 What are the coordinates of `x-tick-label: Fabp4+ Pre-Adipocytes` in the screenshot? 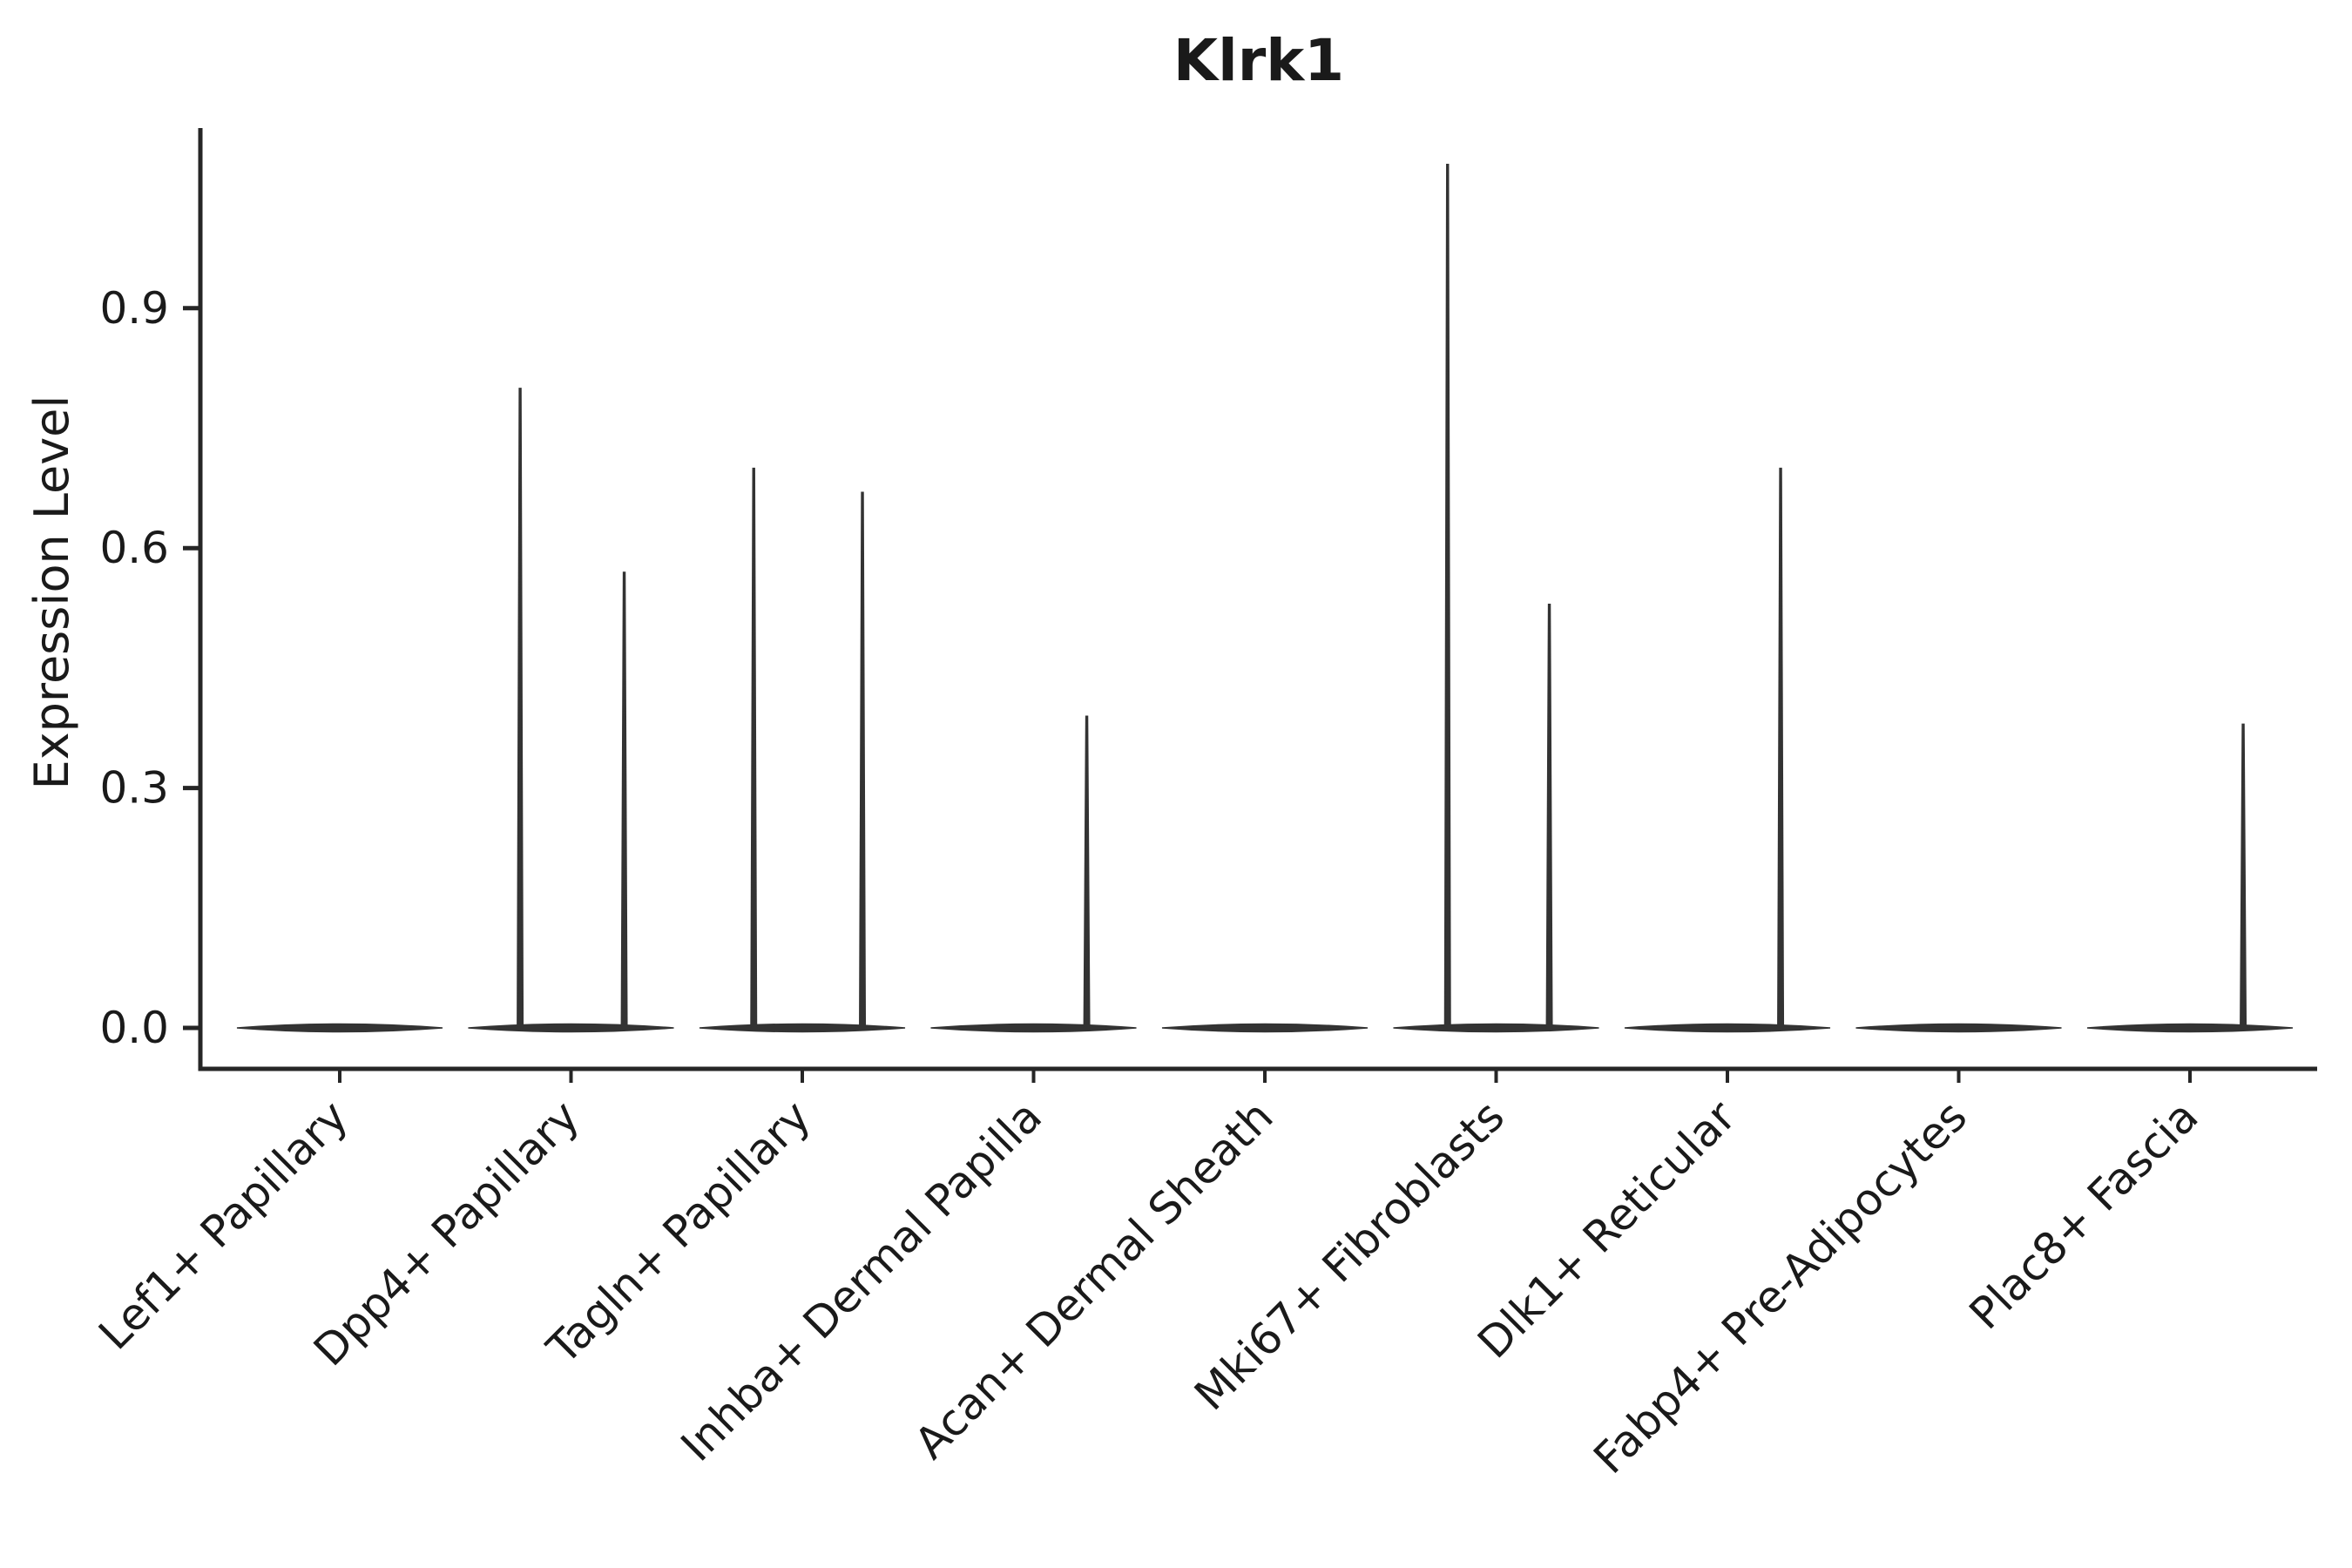 It's located at (1781, 1287).